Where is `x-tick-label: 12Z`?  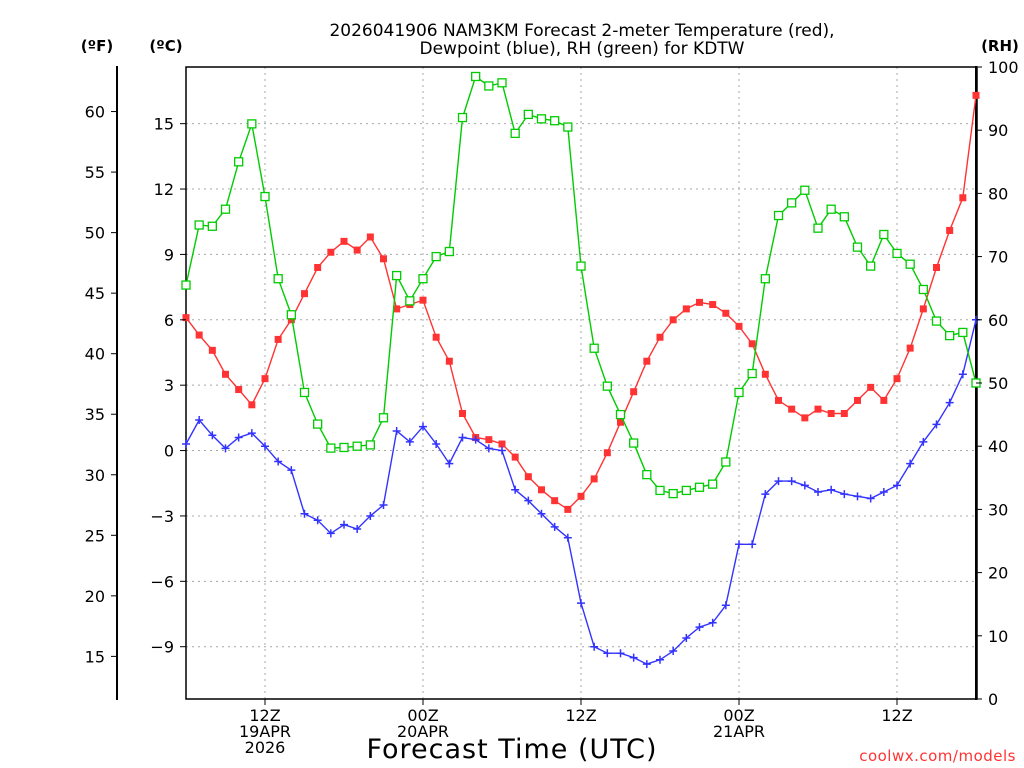
x-tick-label: 12Z is located at coordinates (896, 715).